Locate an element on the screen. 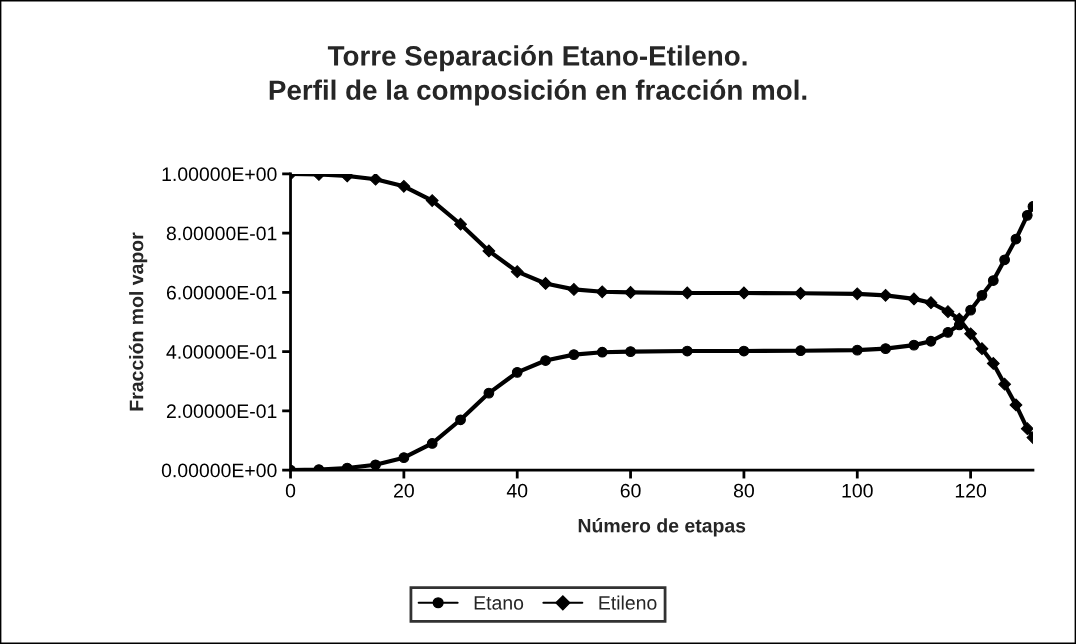  legend-label: Etileno is located at coordinates (628, 602).